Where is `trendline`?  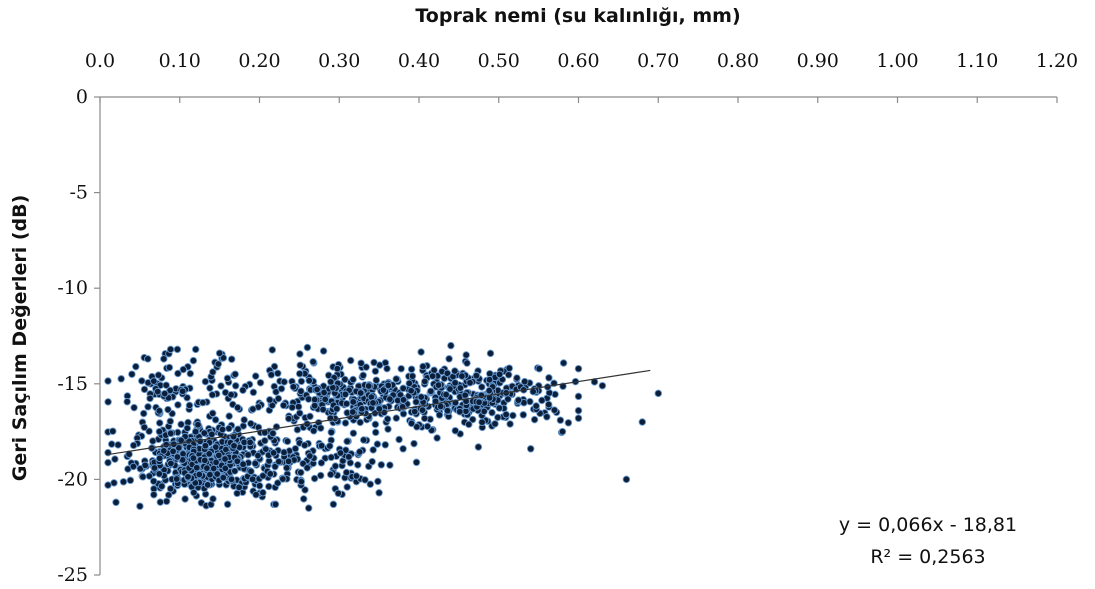 trendline is located at coordinates (379, 412).